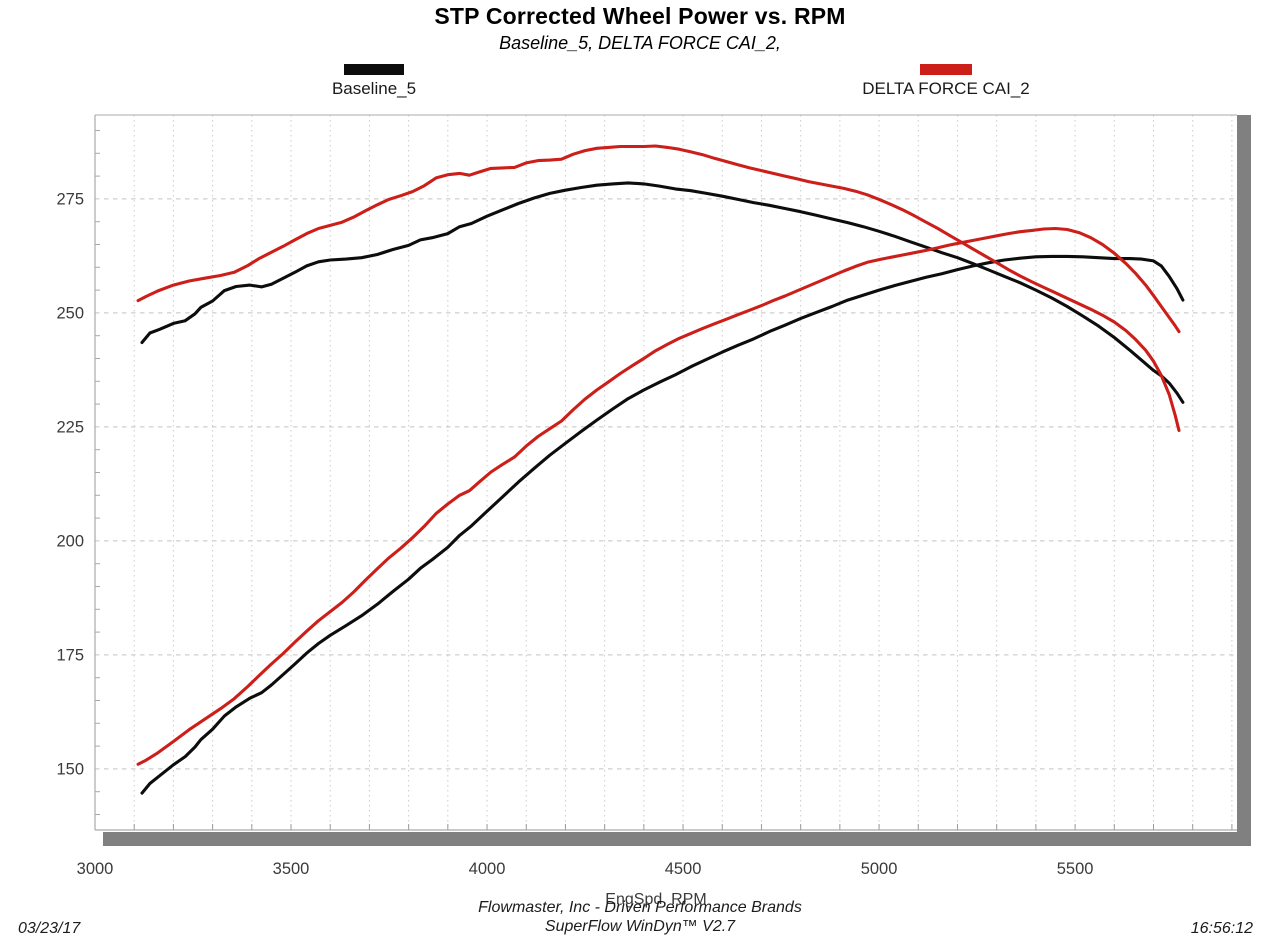 Image resolution: width=1280 pixels, height=941 pixels. I want to click on footer-software: SuperFlow WinDyn™ V2.7, so click(640, 926).